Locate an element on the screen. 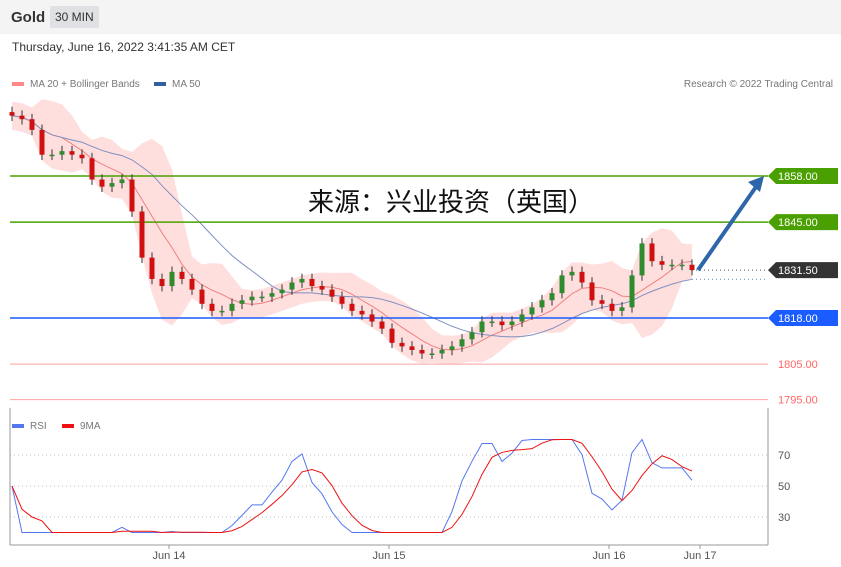 This screenshot has width=841, height=567. rsi-line is located at coordinates (352, 485).